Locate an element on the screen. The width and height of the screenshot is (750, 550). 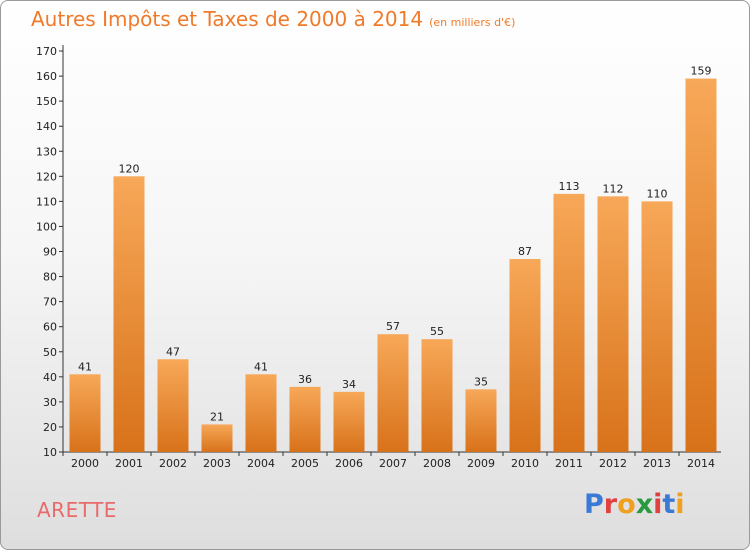
x-tick-label-2007: 2007 is located at coordinates (393, 463).